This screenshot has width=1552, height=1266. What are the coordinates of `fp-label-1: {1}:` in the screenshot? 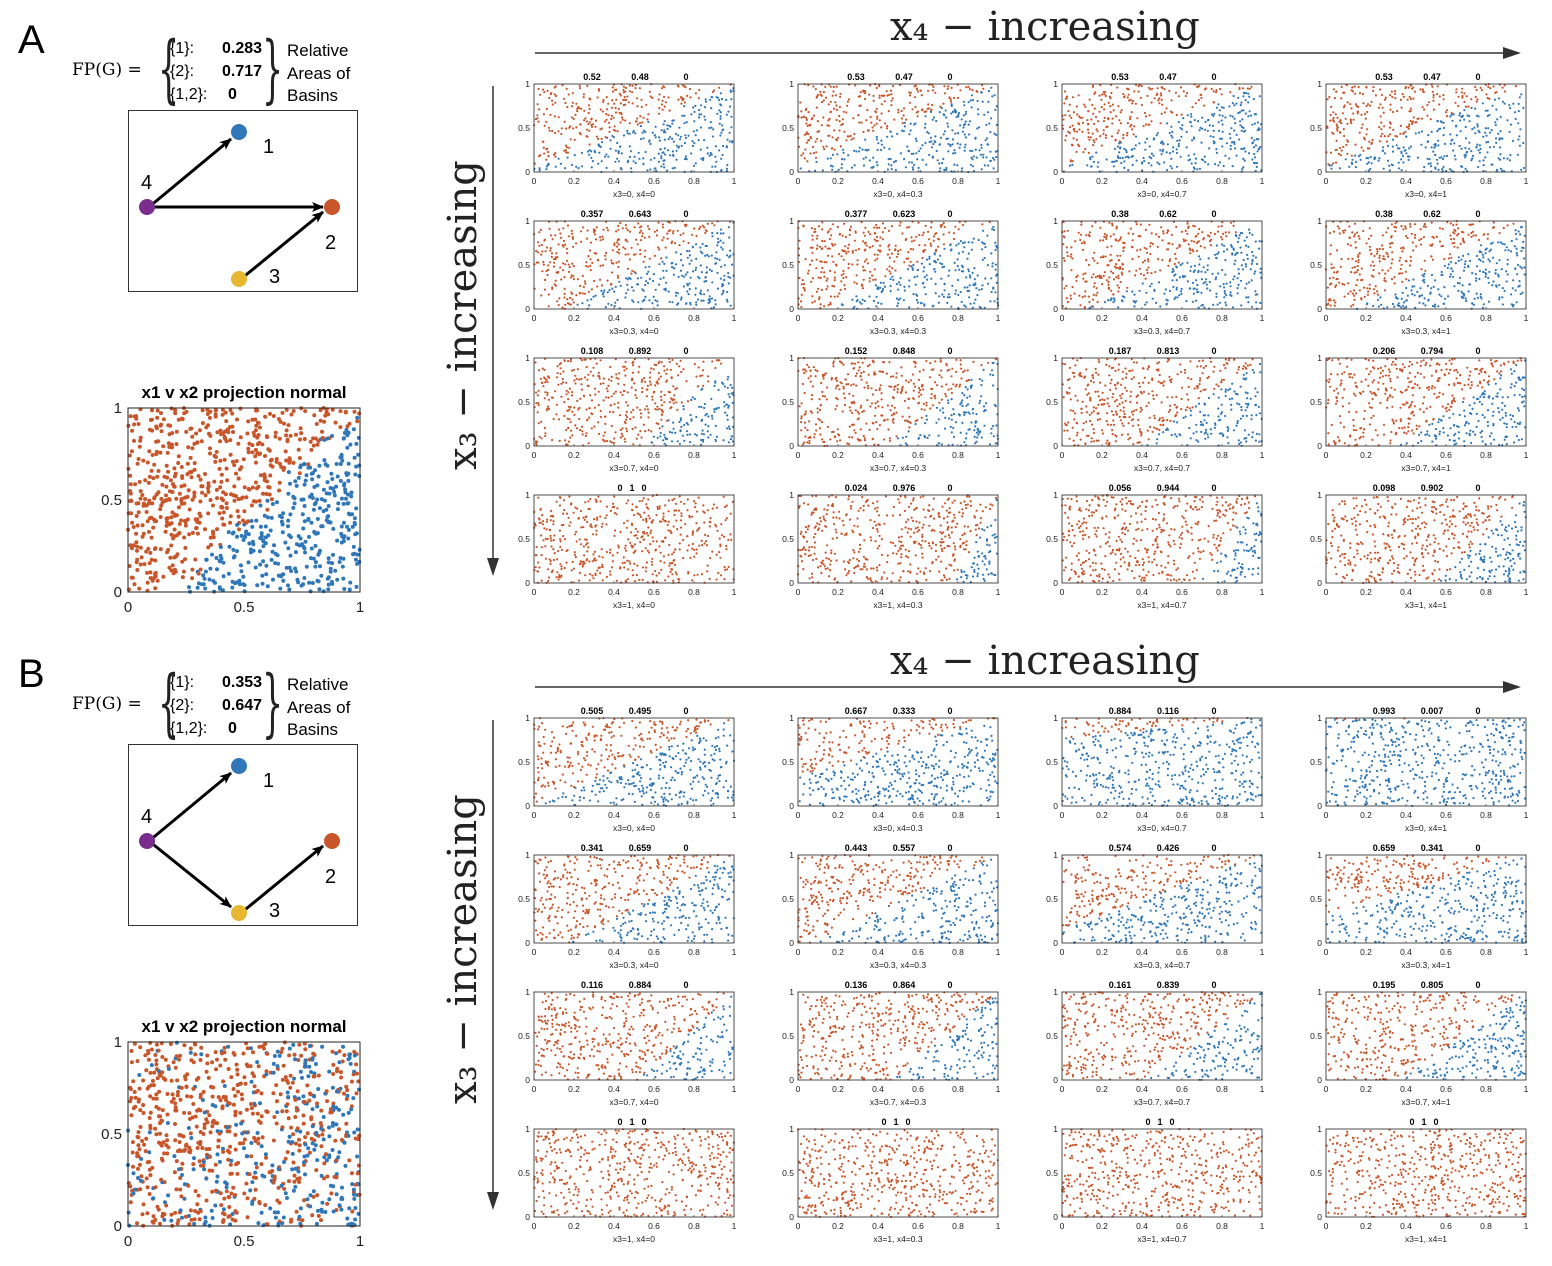 It's located at (182, 49).